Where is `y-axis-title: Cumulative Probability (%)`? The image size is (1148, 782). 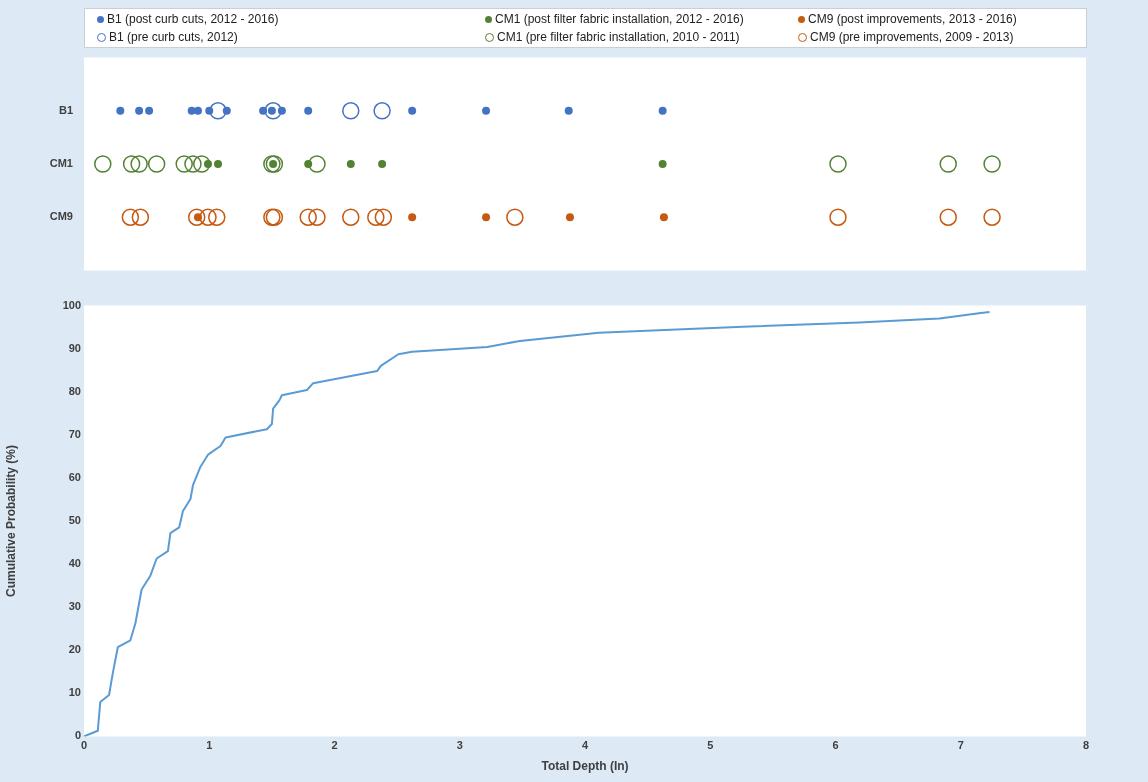 y-axis-title: Cumulative Probability (%) is located at coordinates (10, 521).